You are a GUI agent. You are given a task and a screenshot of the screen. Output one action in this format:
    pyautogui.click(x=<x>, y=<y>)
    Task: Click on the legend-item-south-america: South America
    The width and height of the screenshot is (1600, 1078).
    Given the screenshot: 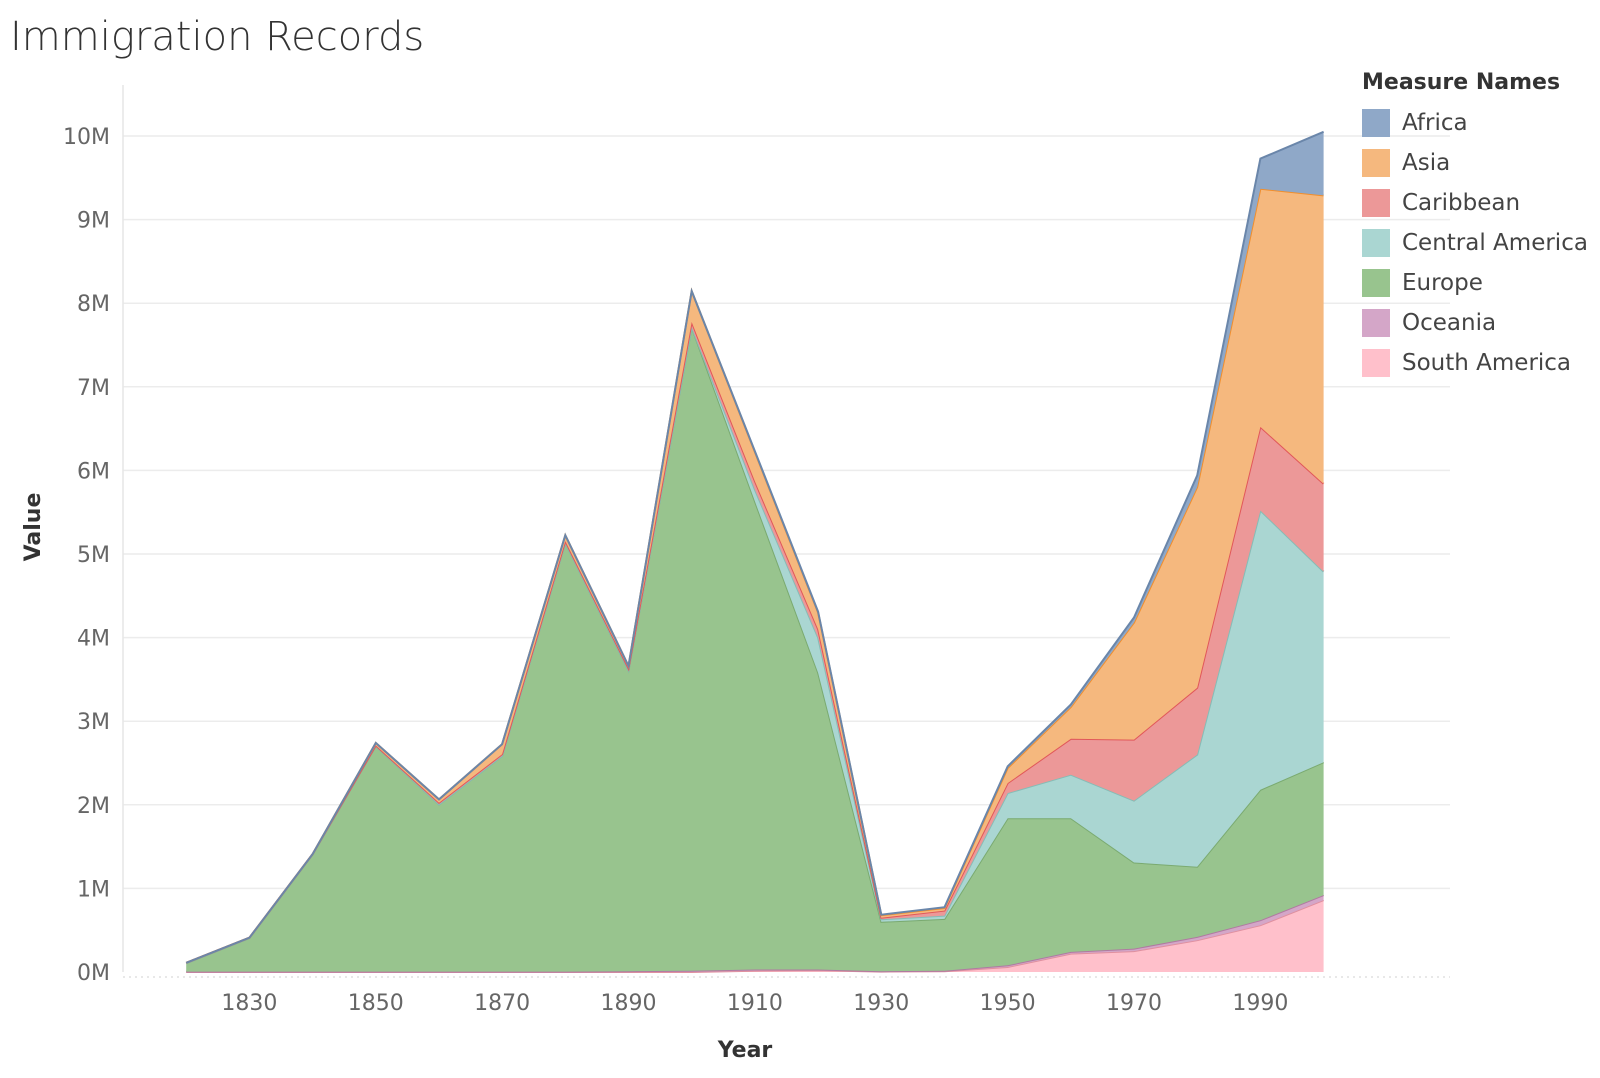 What is the action you would take?
    pyautogui.click(x=1475, y=363)
    